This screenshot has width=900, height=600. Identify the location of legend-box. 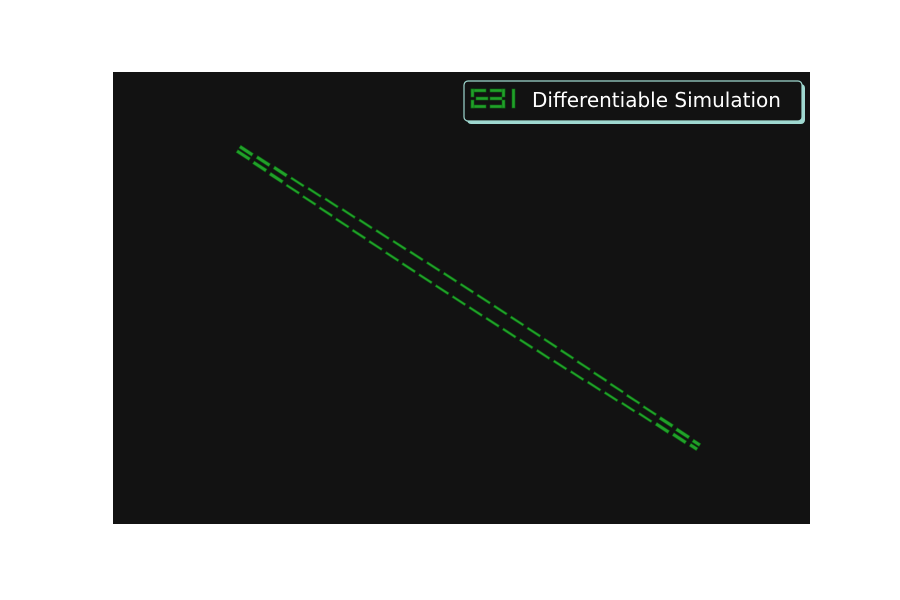
(633, 101).